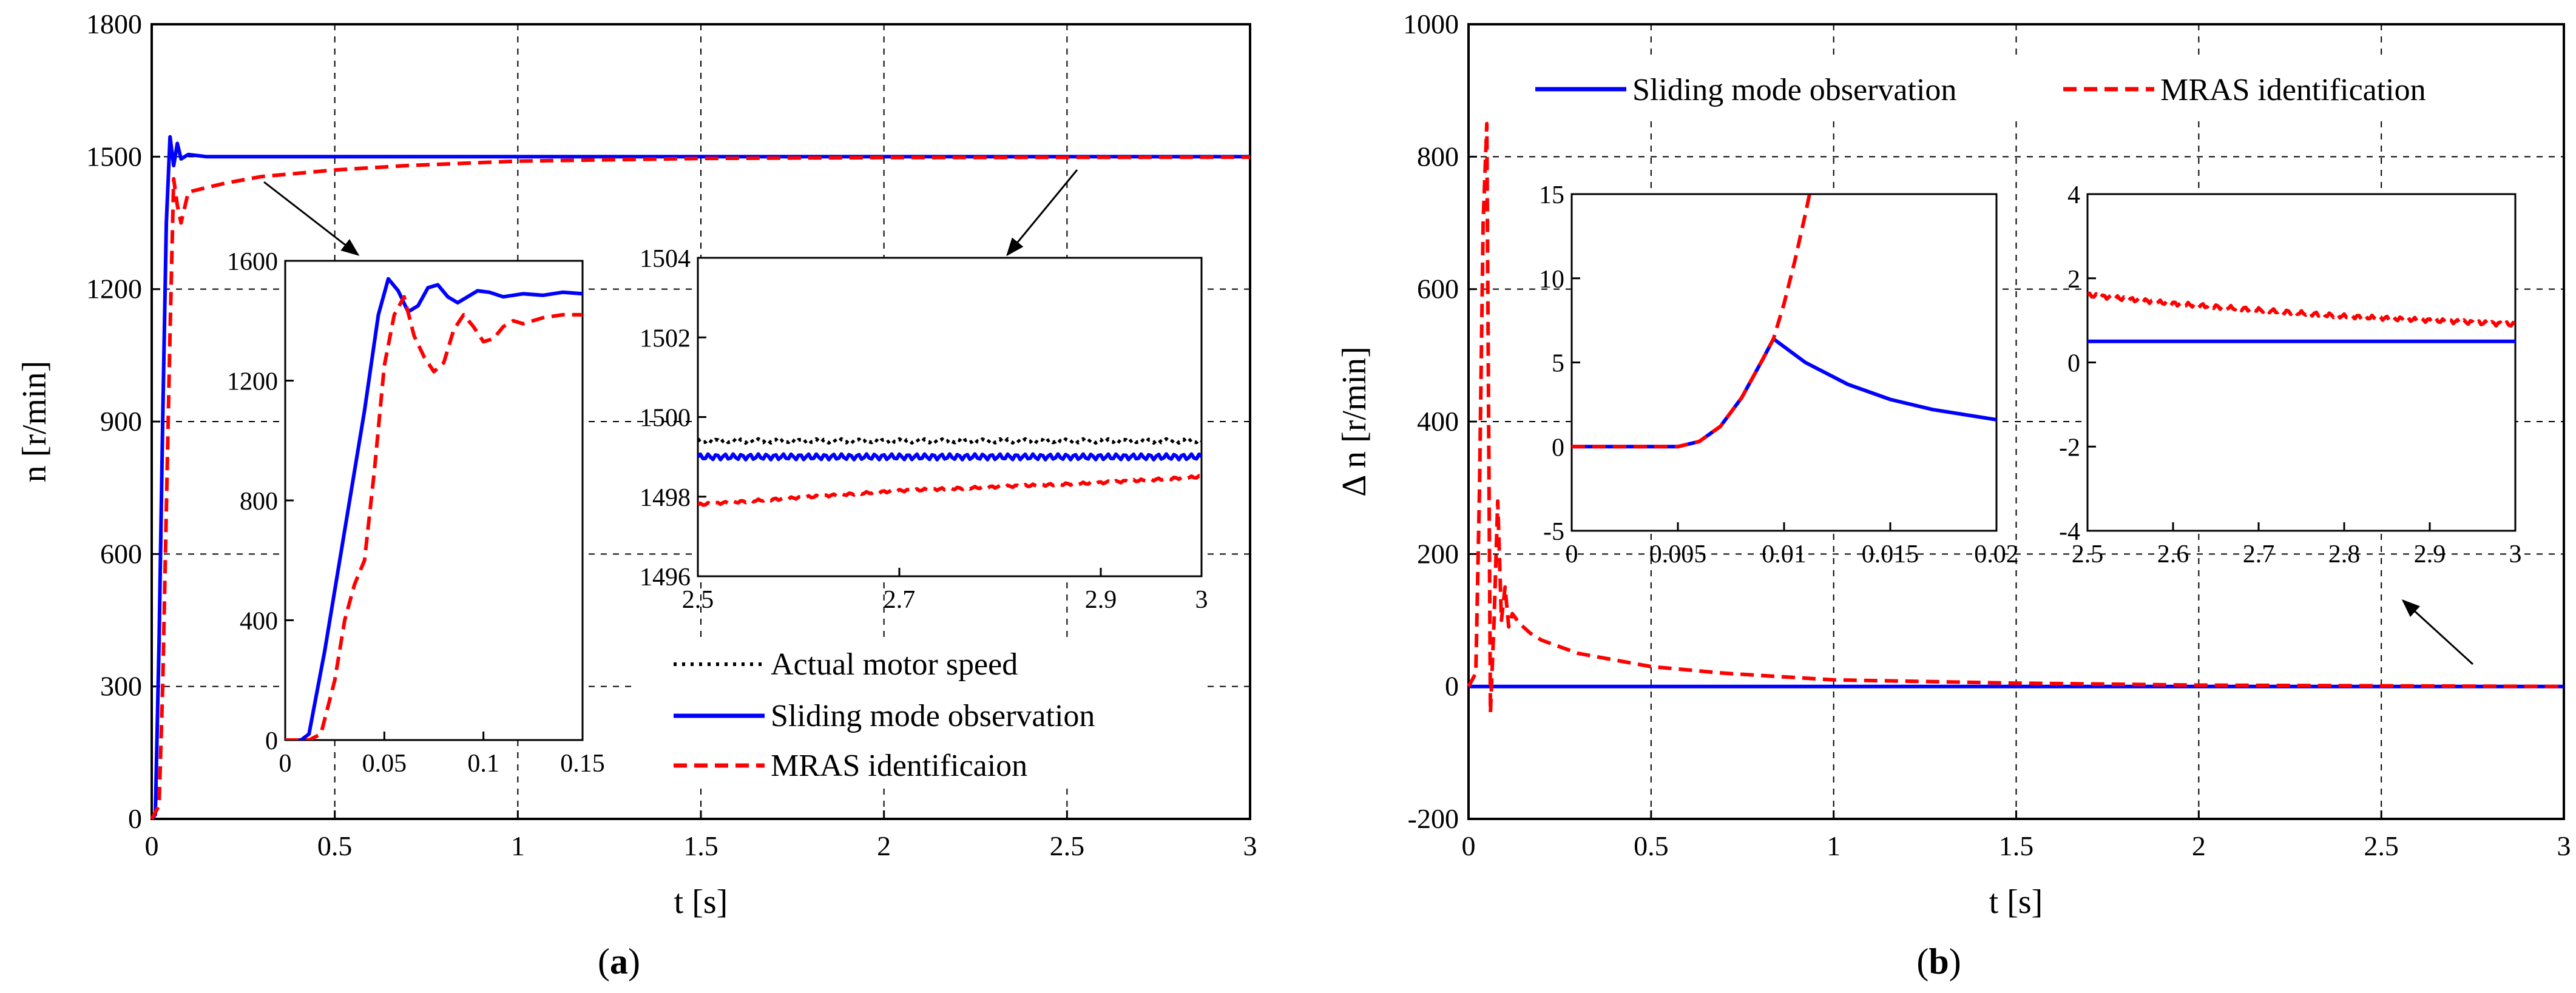 This screenshot has height=993, width=2576. What do you see at coordinates (1553, 532) in the screenshot?
I see `chart-b-inset-1-ytick-0: -5` at bounding box center [1553, 532].